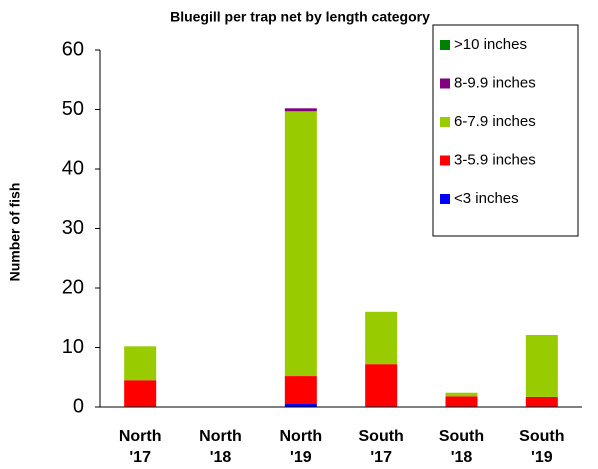 This screenshot has width=598, height=469. I want to click on y-tick-label: 20, so click(73, 287).